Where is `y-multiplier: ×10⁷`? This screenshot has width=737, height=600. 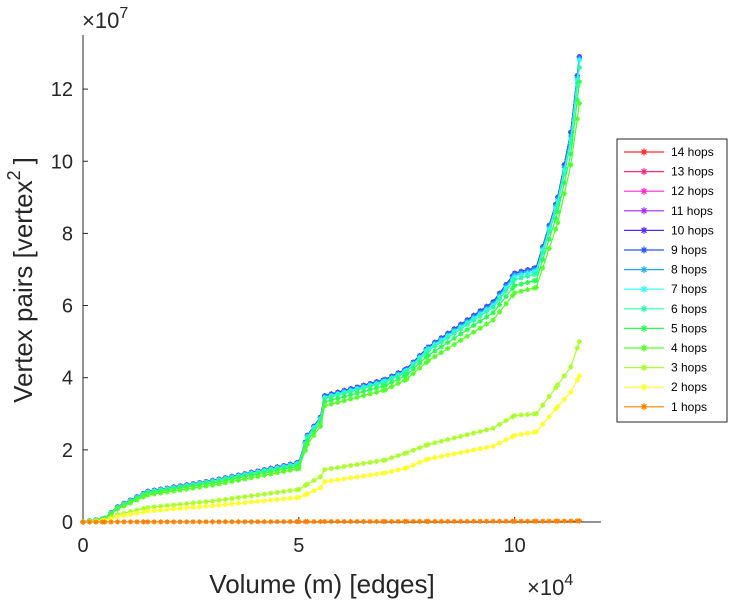
y-multiplier: ×10⁷ is located at coordinates (105, 19).